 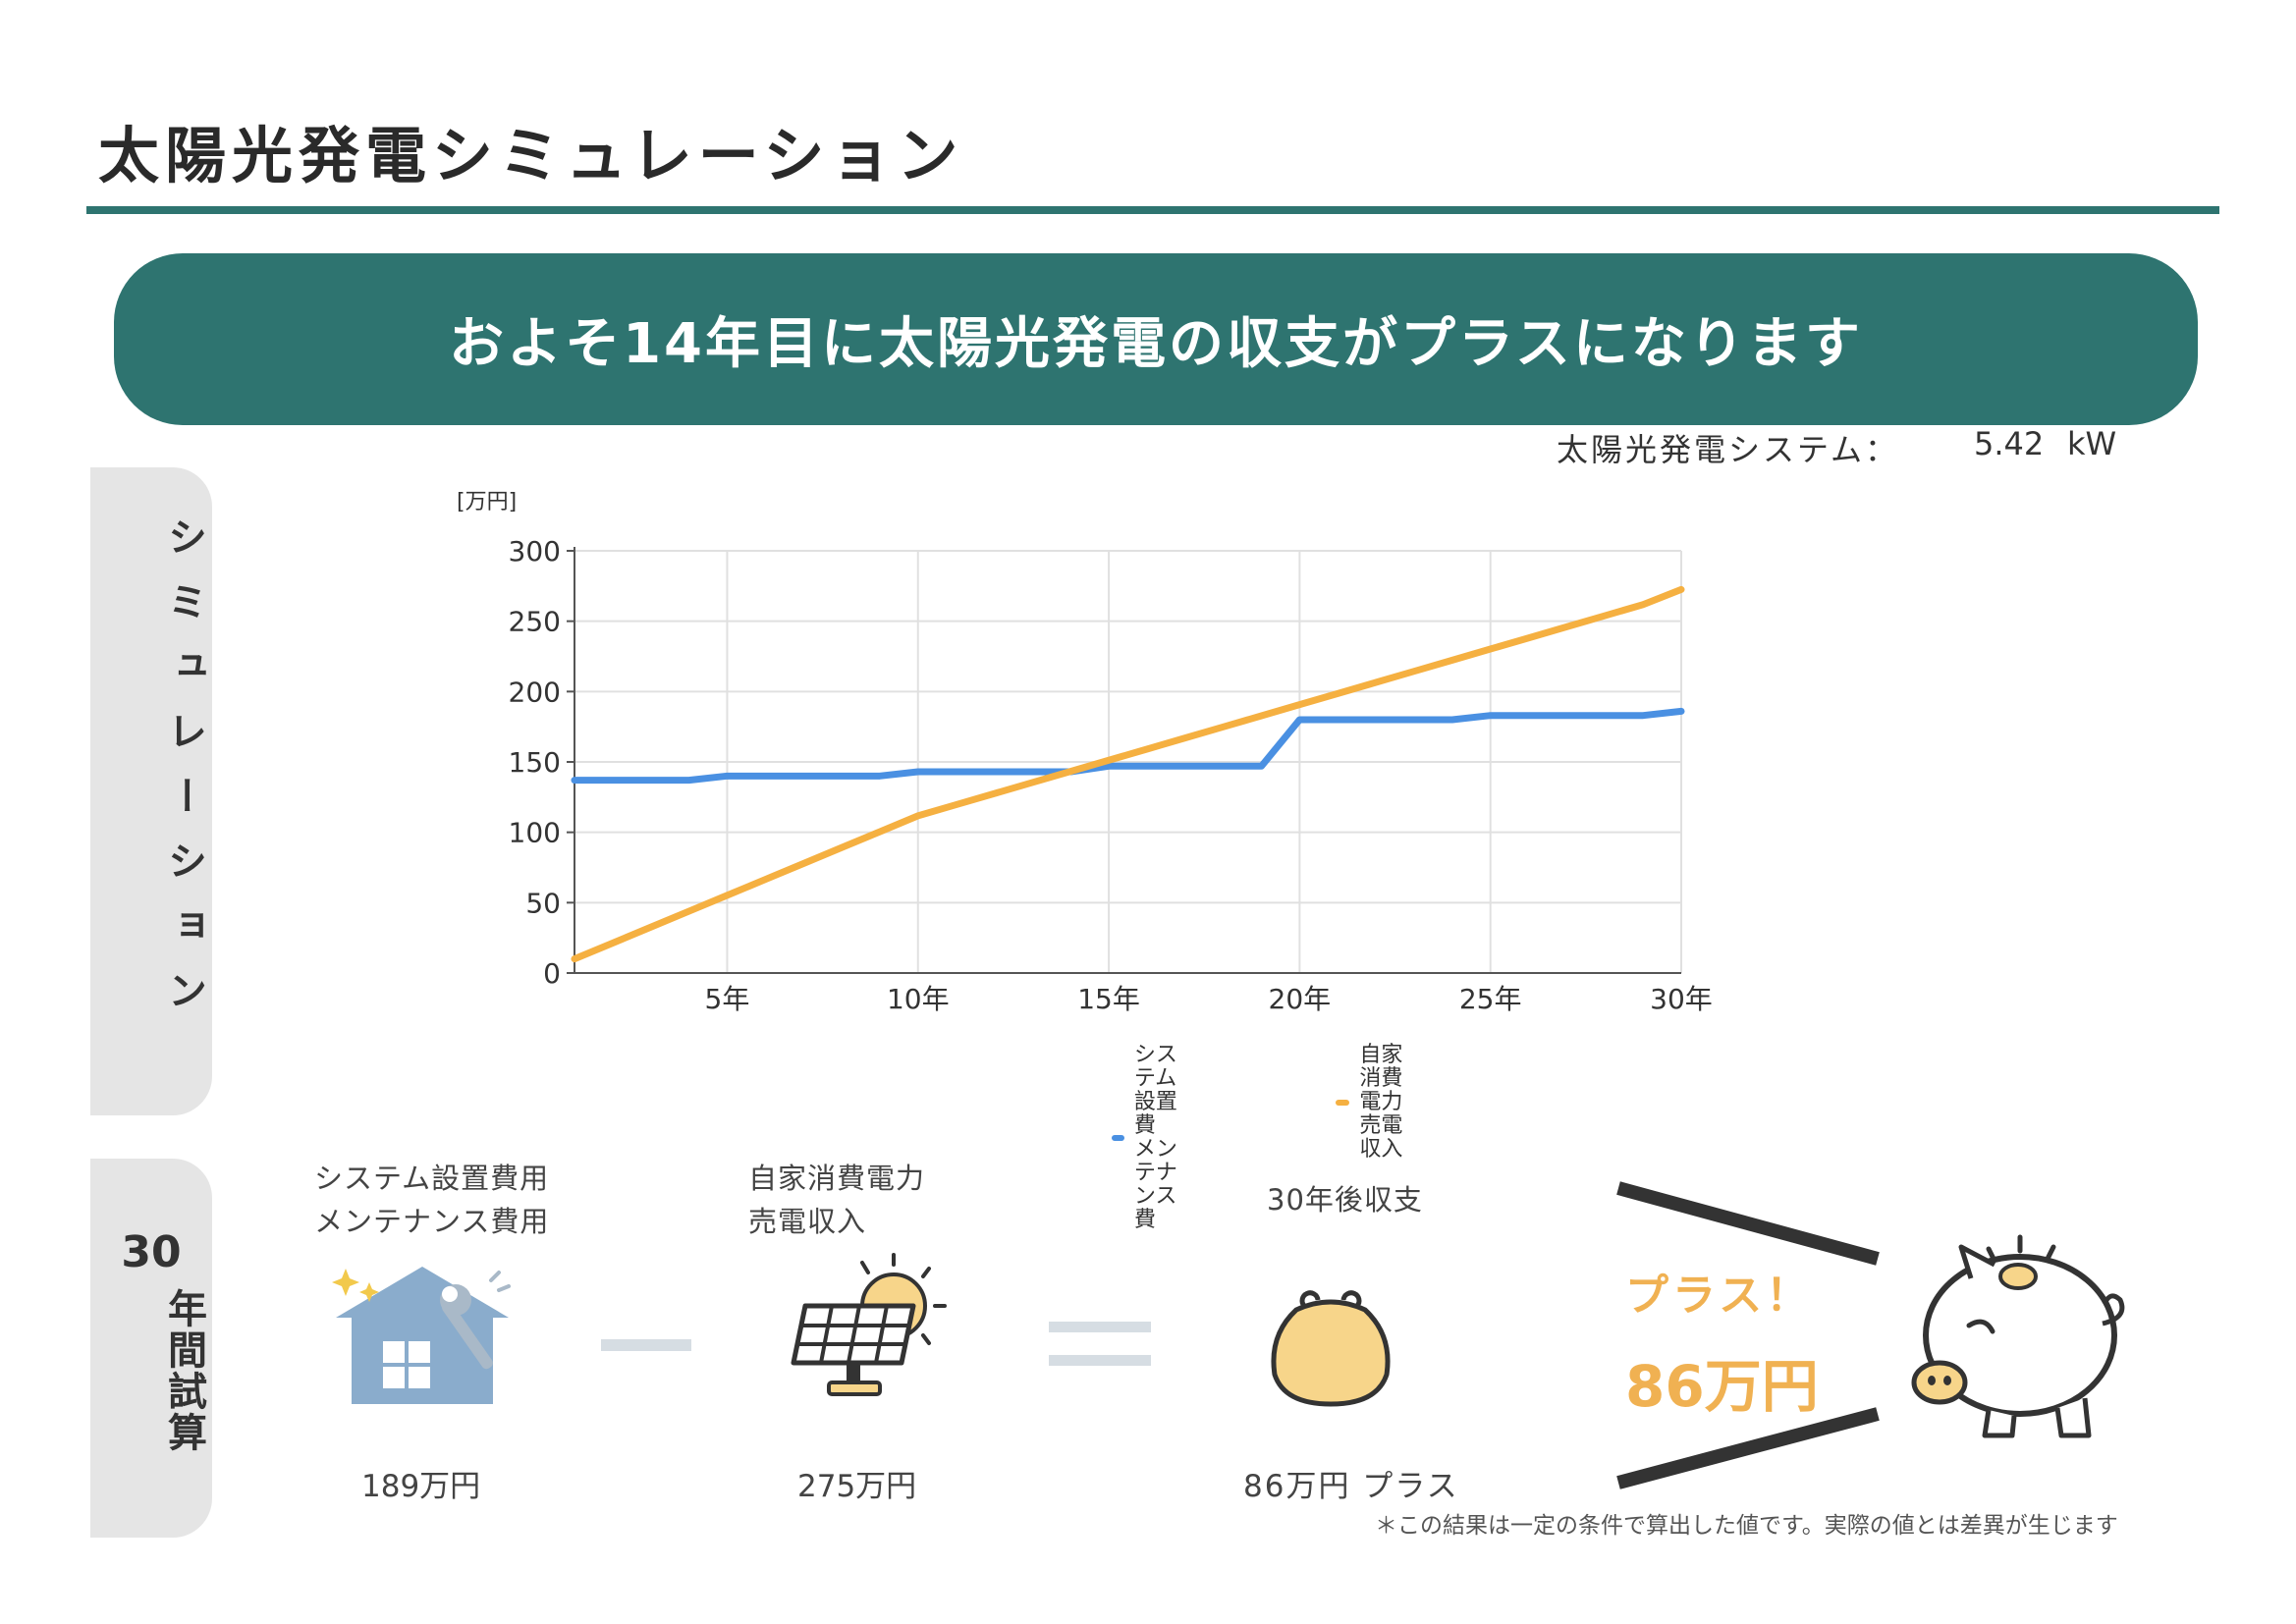 What do you see at coordinates (183, 1370) in the screenshot?
I see `calc-tab-label: 年間試算` at bounding box center [183, 1370].